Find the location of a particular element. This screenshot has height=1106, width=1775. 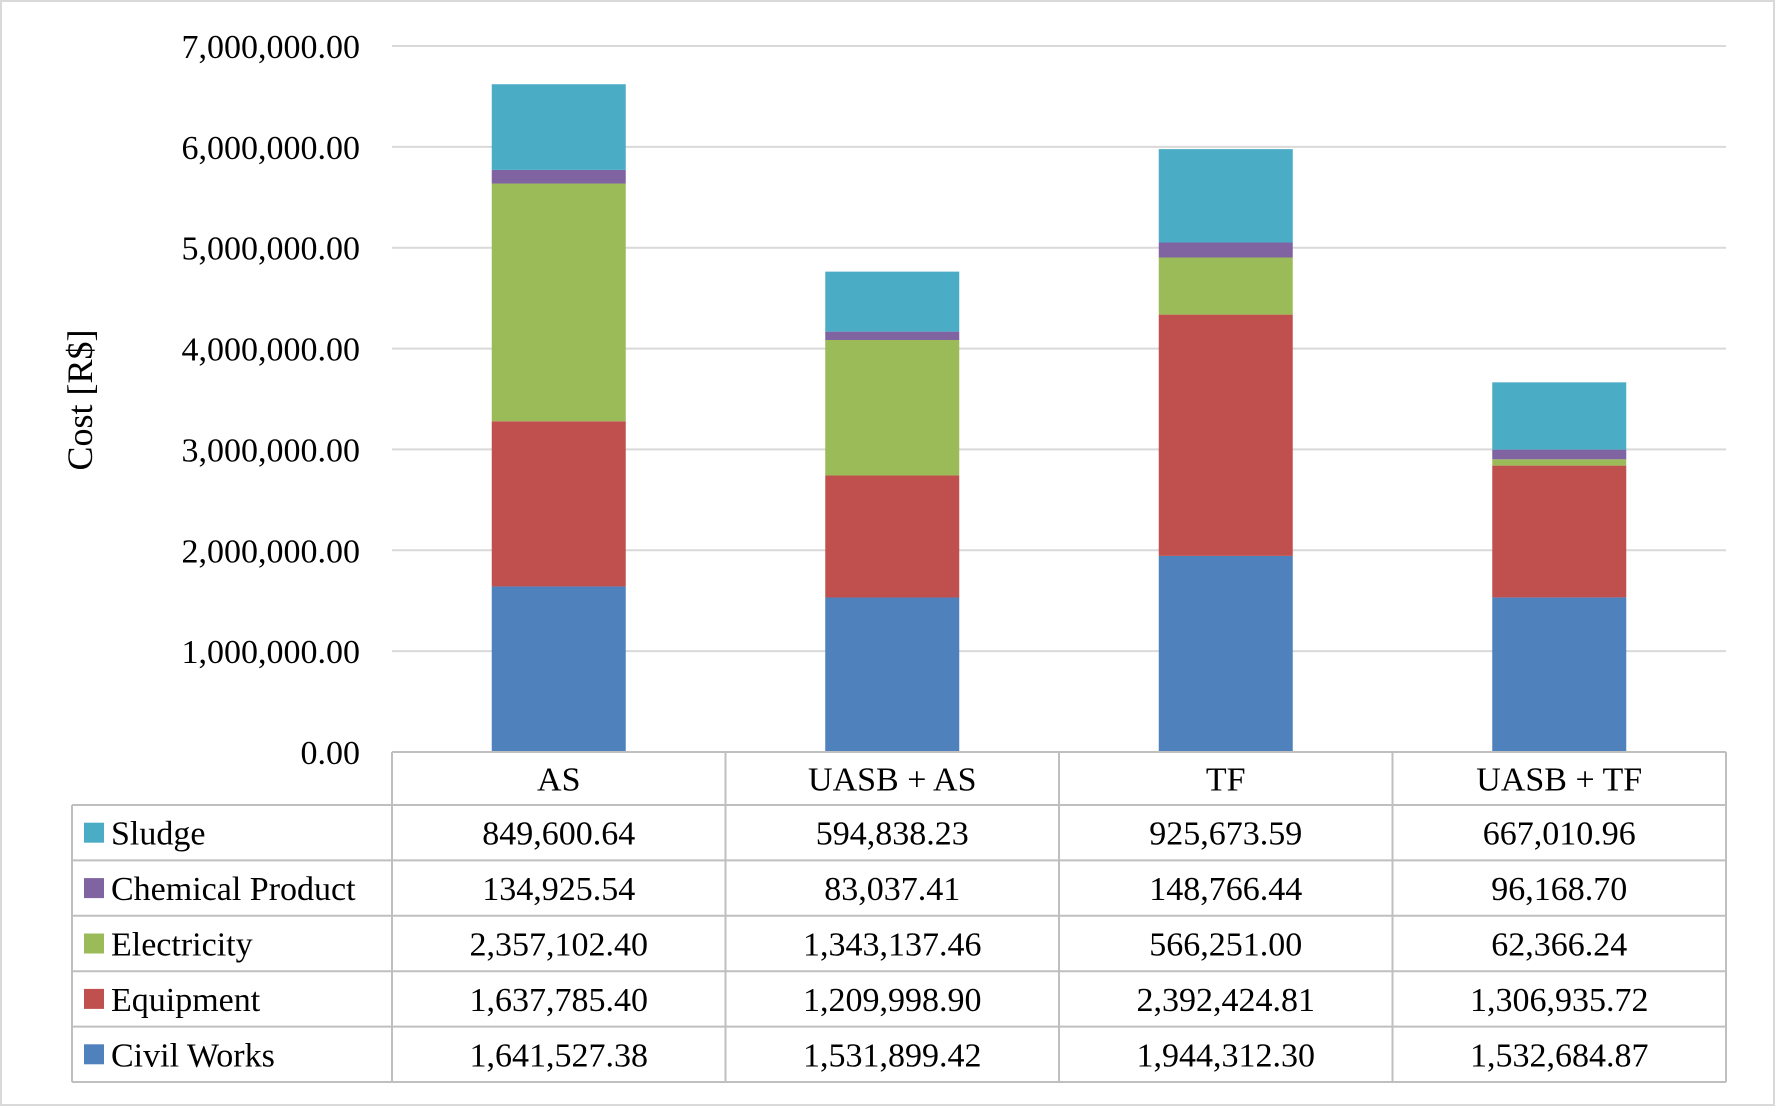

data-cell: 1,531,899.42 is located at coordinates (892, 1055).